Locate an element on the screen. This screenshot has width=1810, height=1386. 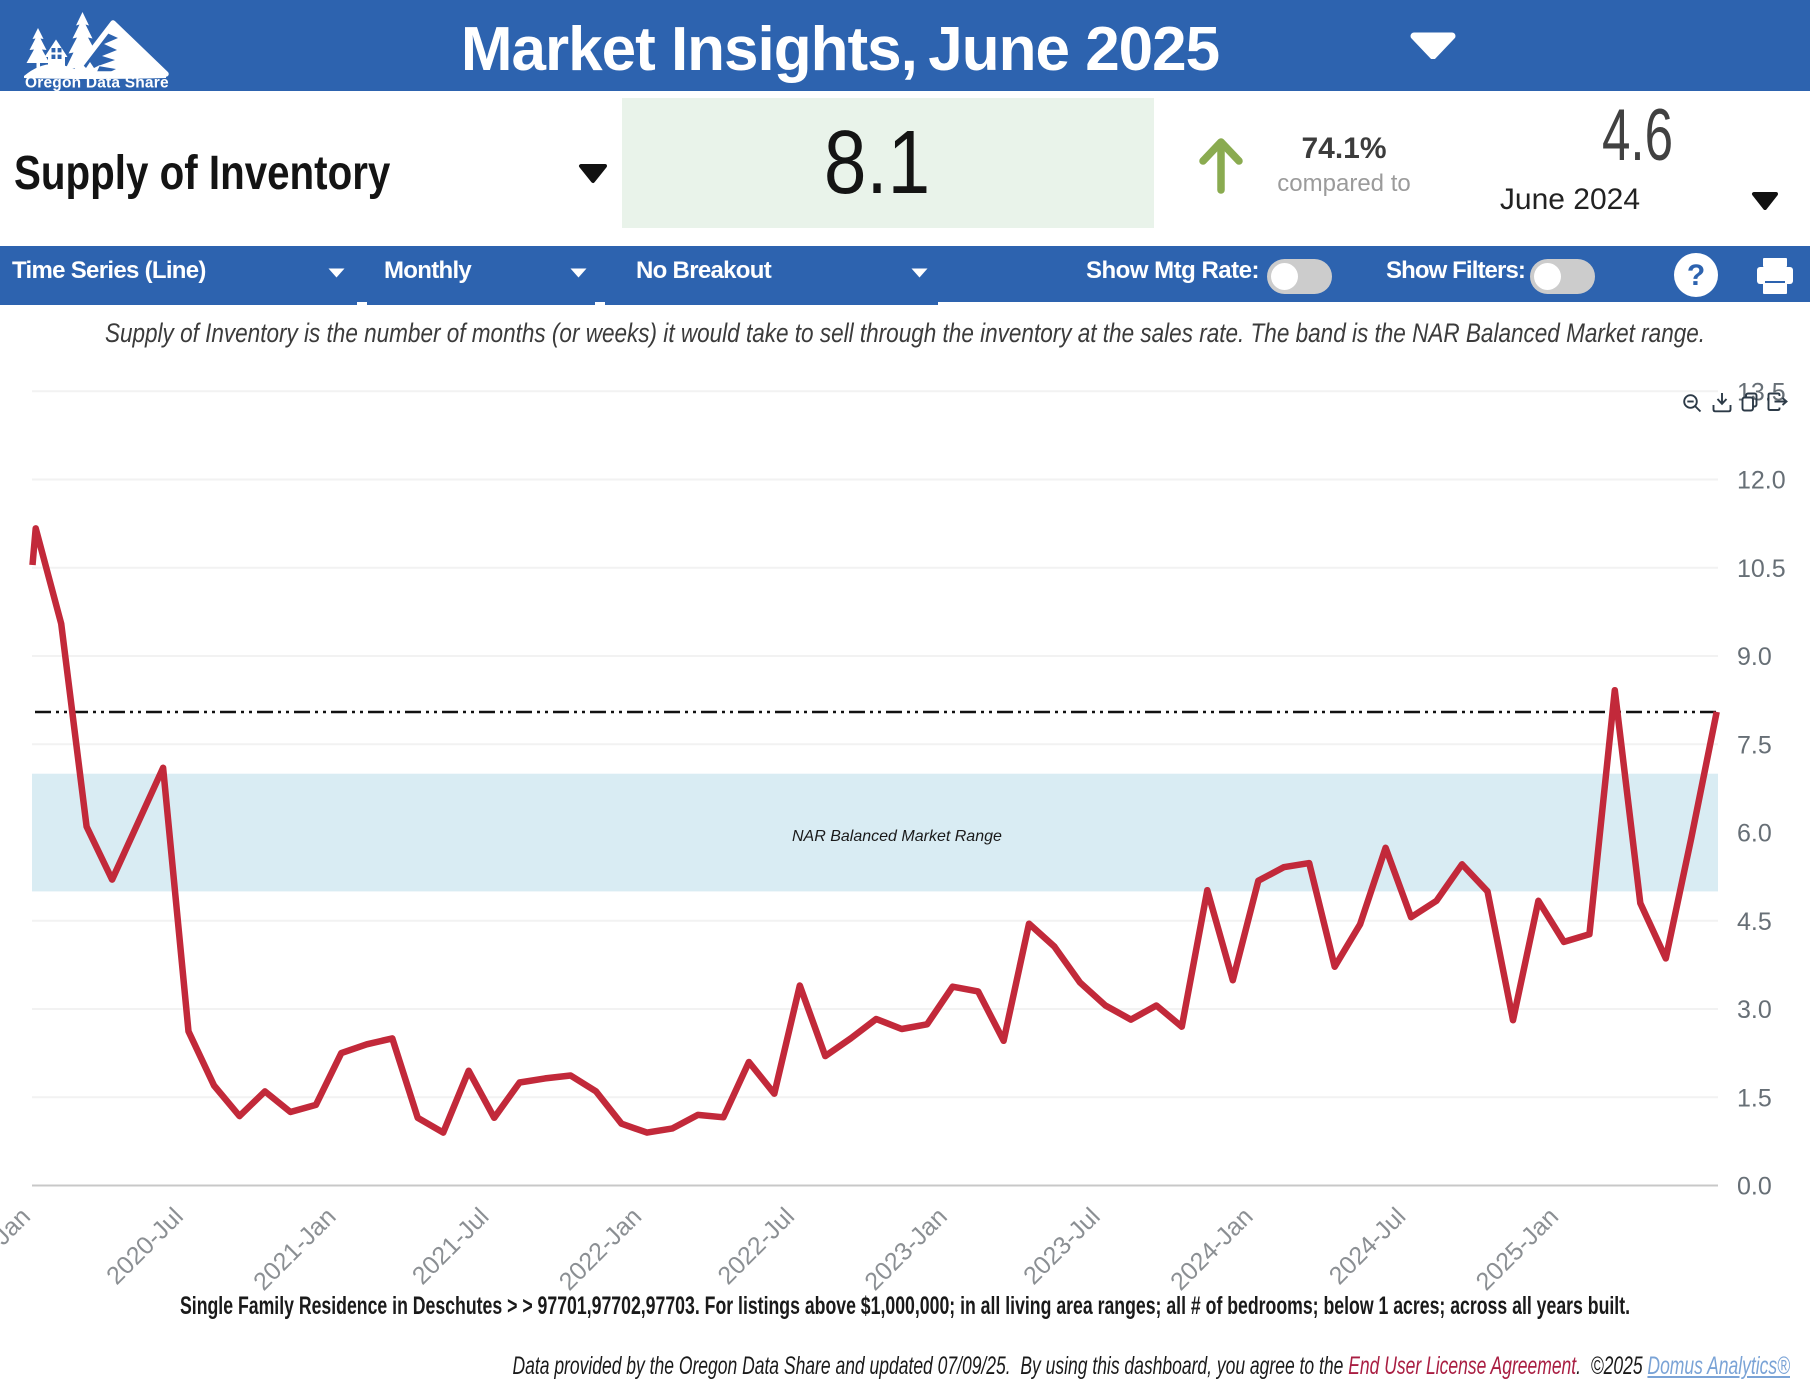
svg-text: 2020-Jul is located at coordinates (145, 1246).